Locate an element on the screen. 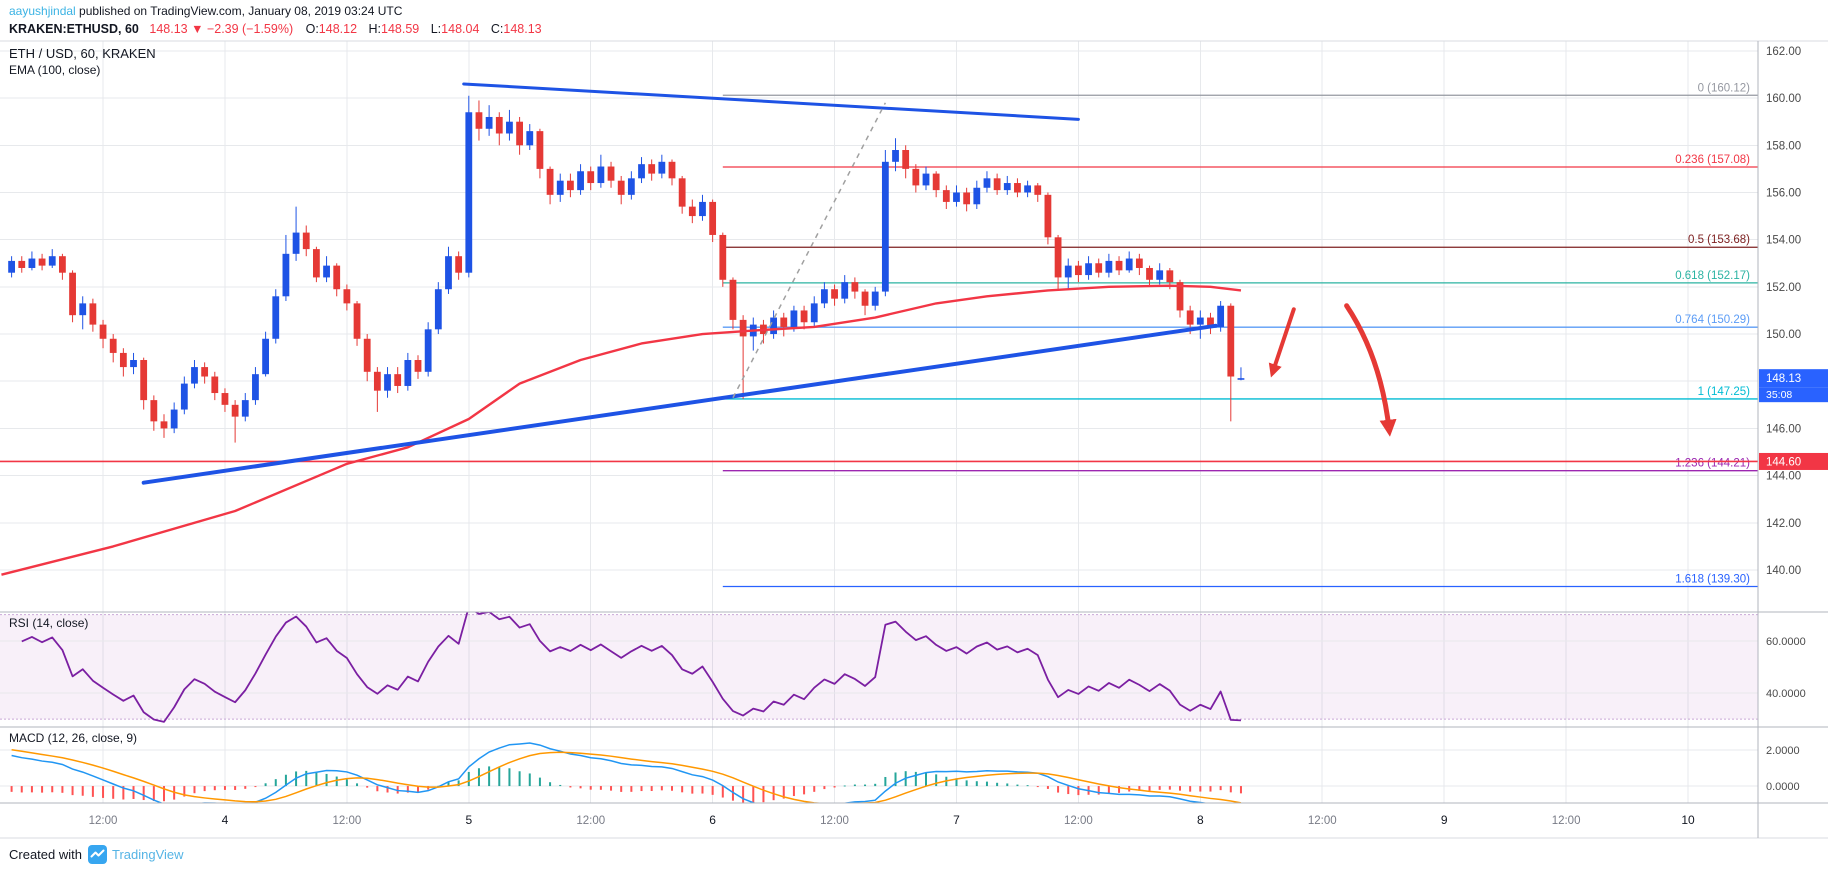 The width and height of the screenshot is (1828, 869). ohlc-low: L:148.04 is located at coordinates (455, 29).